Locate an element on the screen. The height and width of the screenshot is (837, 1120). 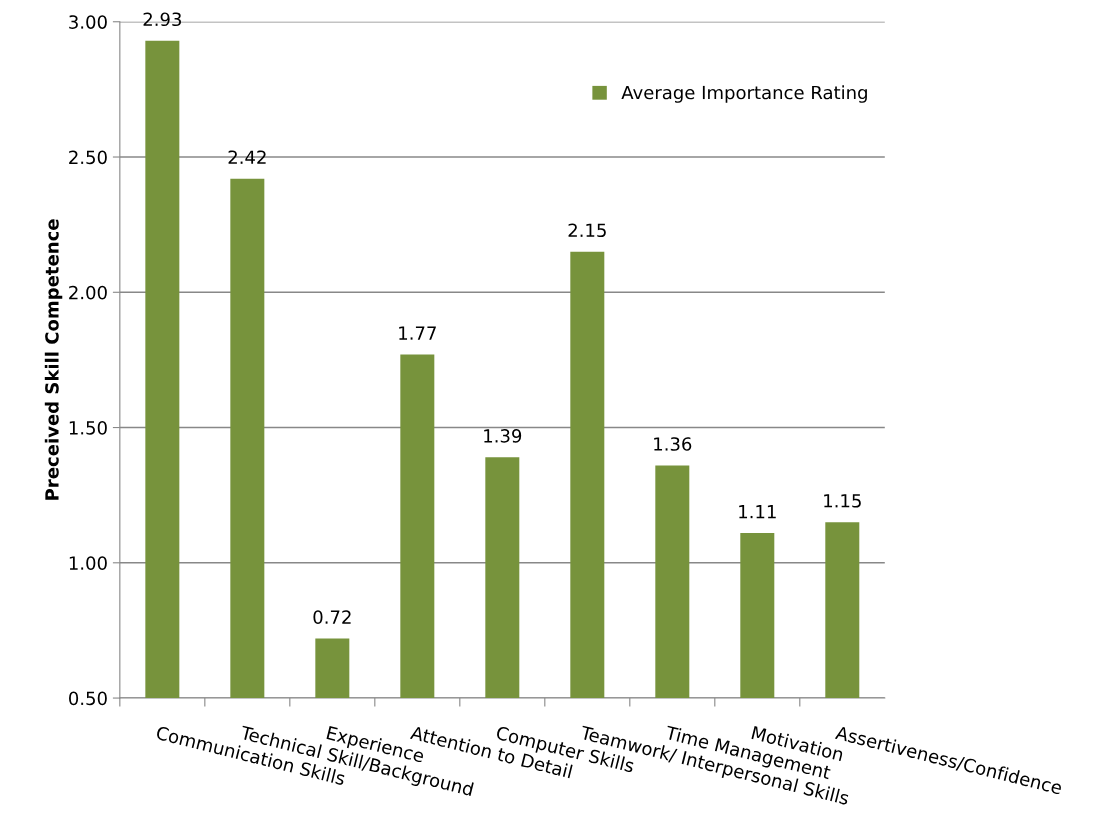
y-tick-label: 3.00 is located at coordinates (88, 22).